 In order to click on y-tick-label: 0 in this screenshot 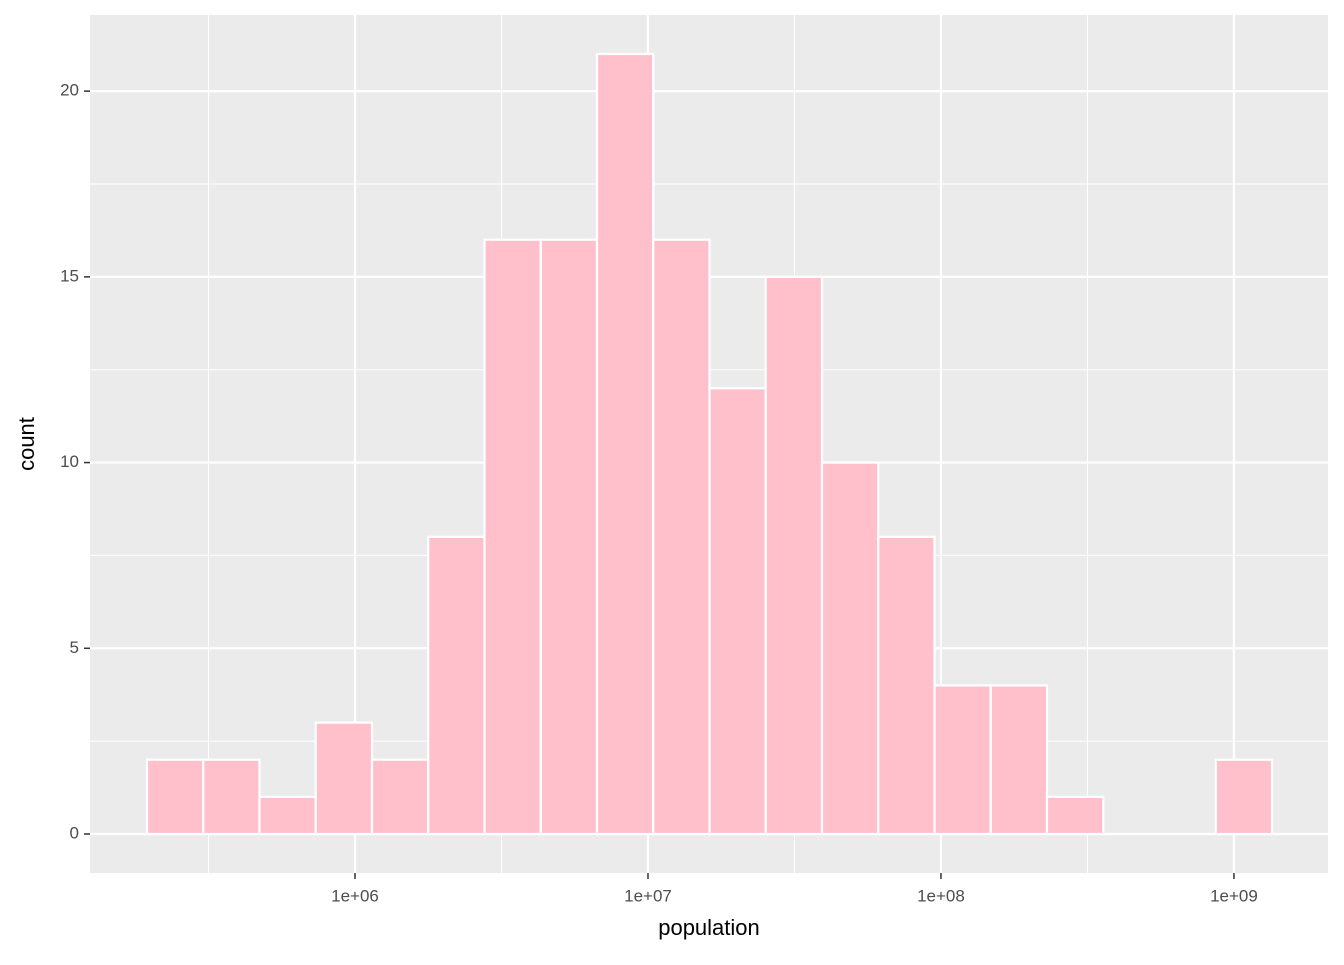, I will do `click(74, 832)`.